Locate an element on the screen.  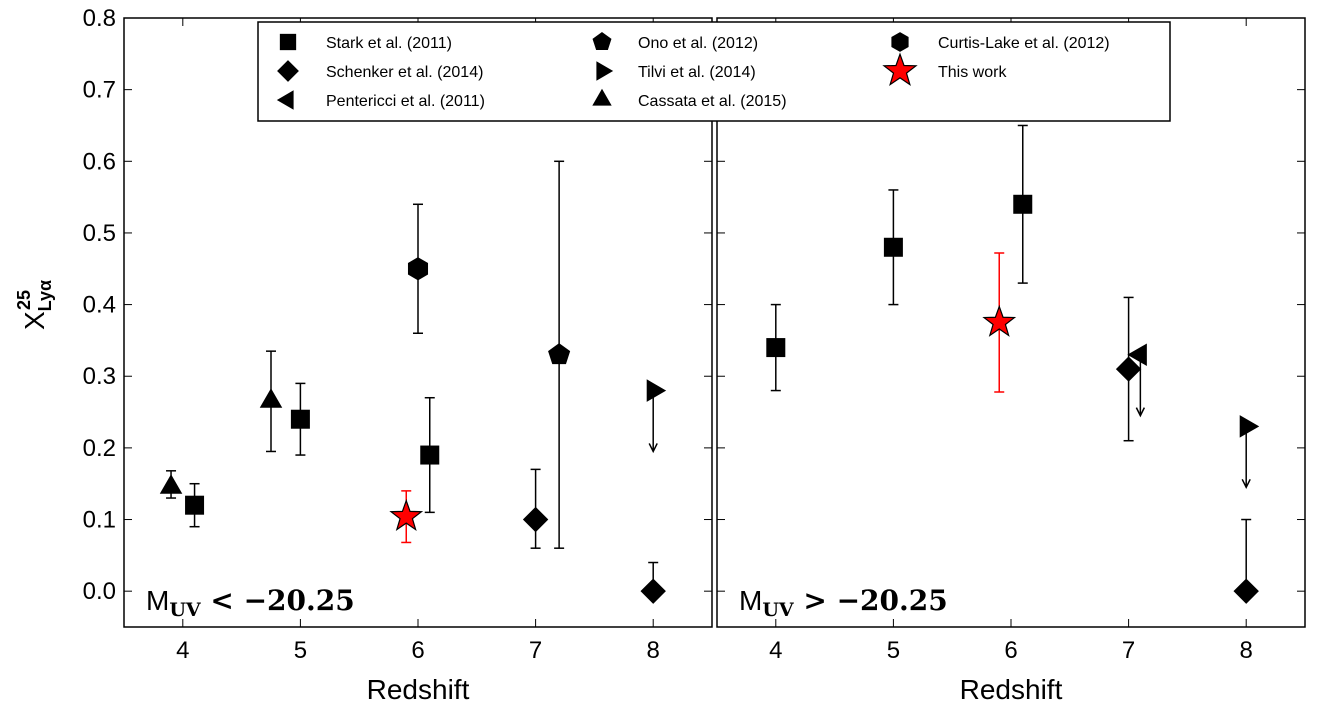
legend-hexagon-marker is located at coordinates (900, 42).